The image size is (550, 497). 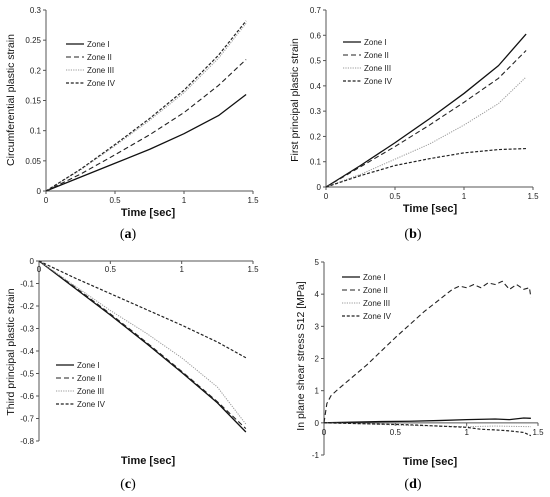 I want to click on panel-letter: a, so click(x=128, y=234).